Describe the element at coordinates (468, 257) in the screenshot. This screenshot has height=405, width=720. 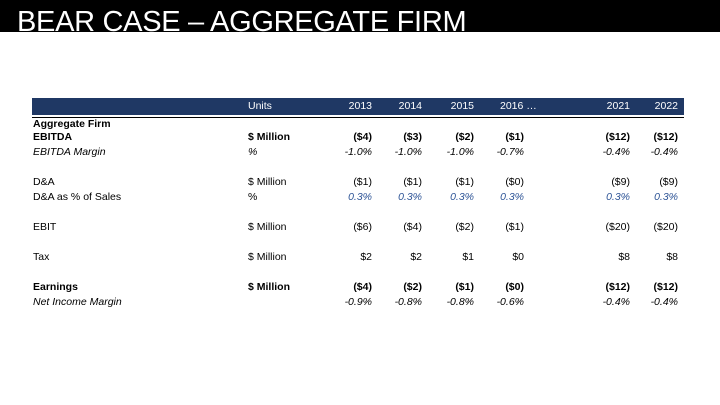
I see `table-cell: $1` at that location.